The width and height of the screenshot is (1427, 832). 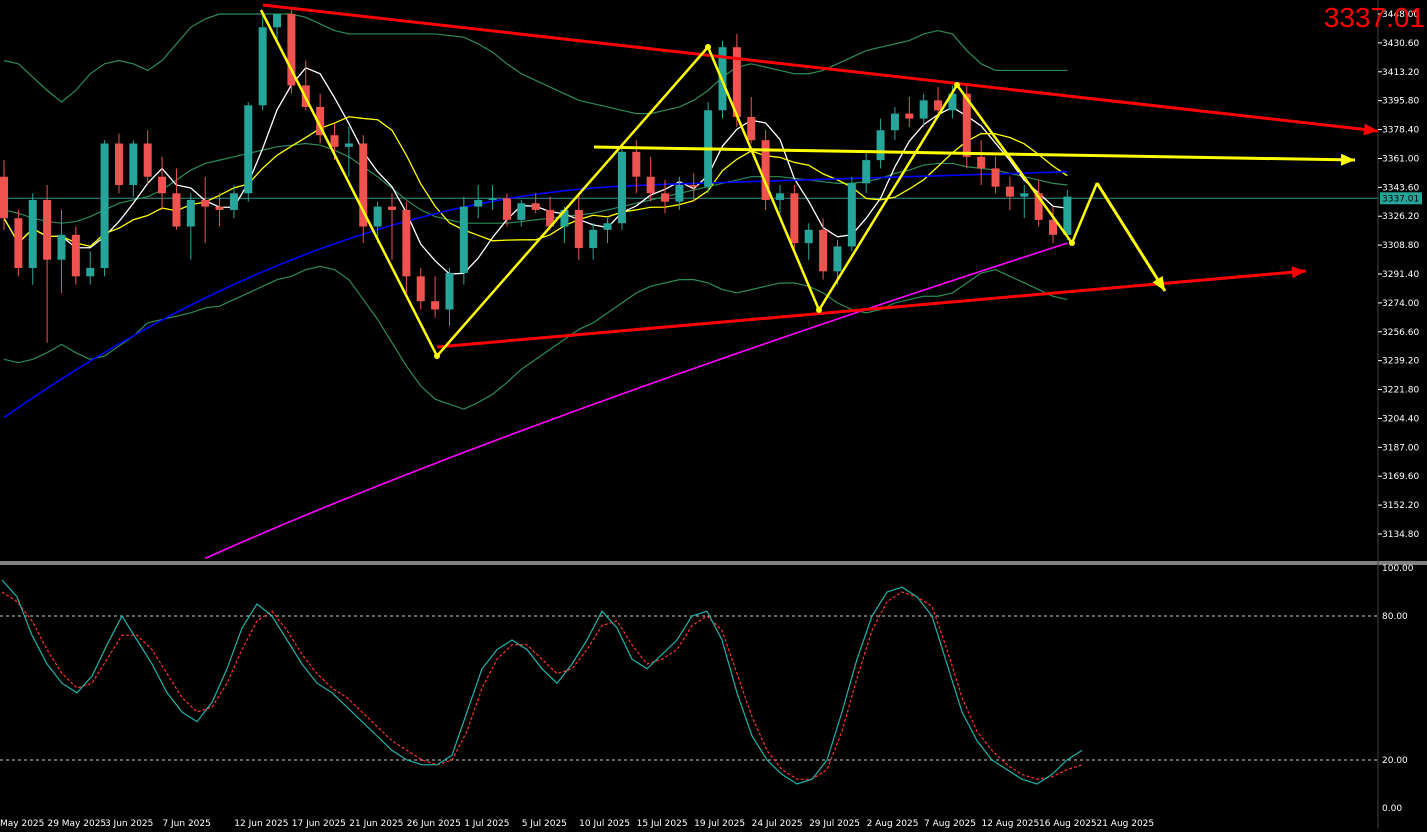 I want to click on time-axis-label: 26 Jun 2025, so click(x=434, y=823).